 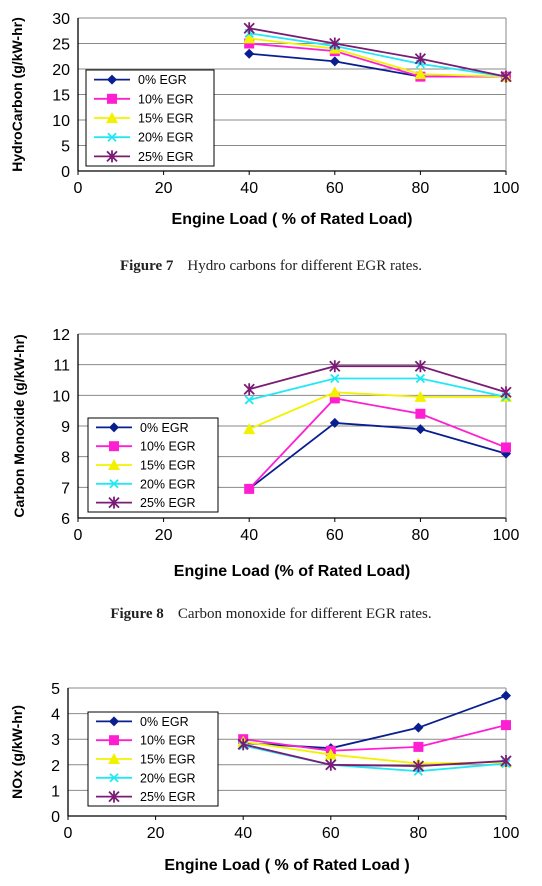 I want to click on y-tick-label: 25, so click(x=61, y=45).